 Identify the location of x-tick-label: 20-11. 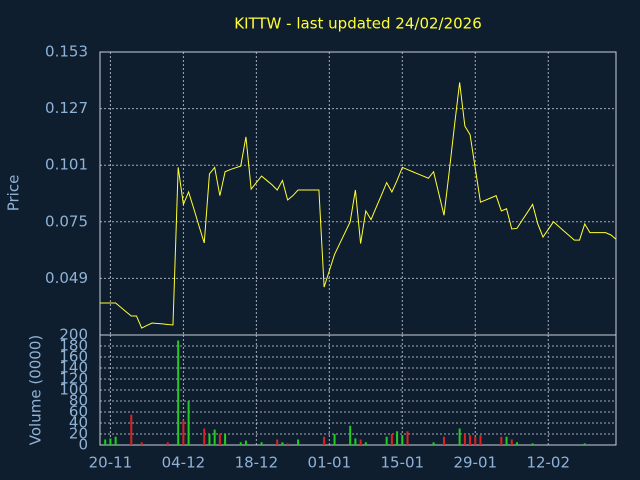
(111, 463).